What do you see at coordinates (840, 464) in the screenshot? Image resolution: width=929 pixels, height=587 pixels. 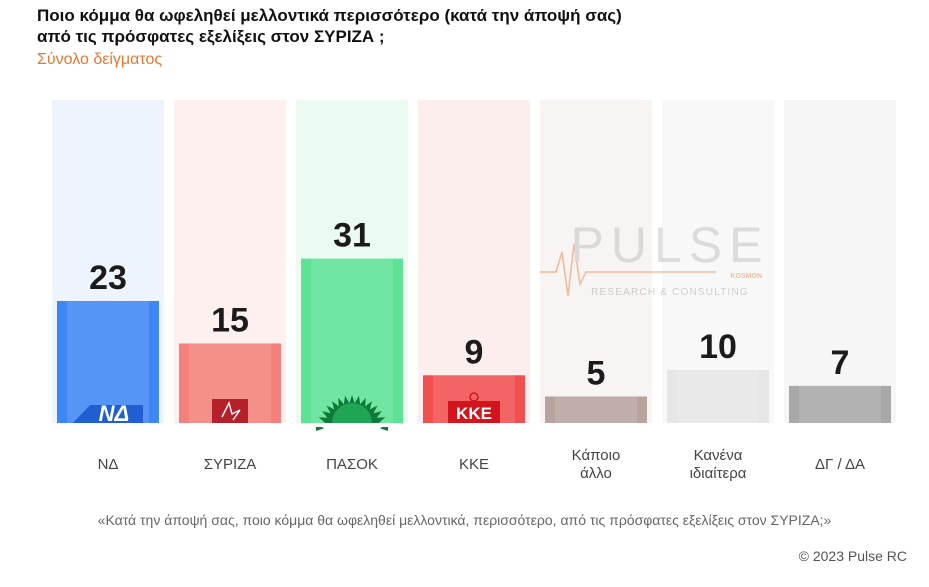 I see `category-label-6: ΔΓ / ΔΑ` at bounding box center [840, 464].